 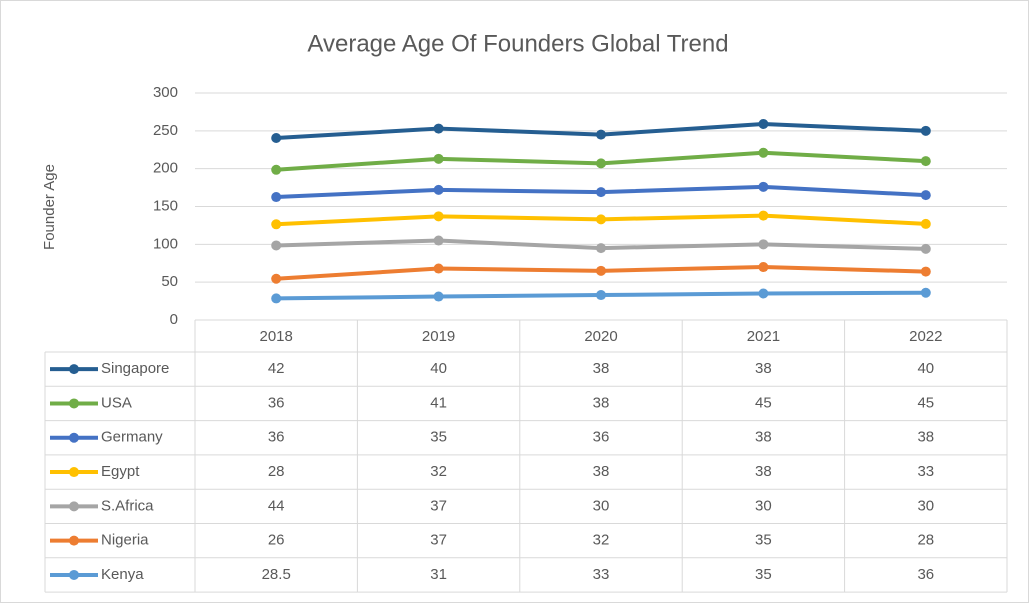 I want to click on y-tick-label: 200, so click(x=165, y=168).